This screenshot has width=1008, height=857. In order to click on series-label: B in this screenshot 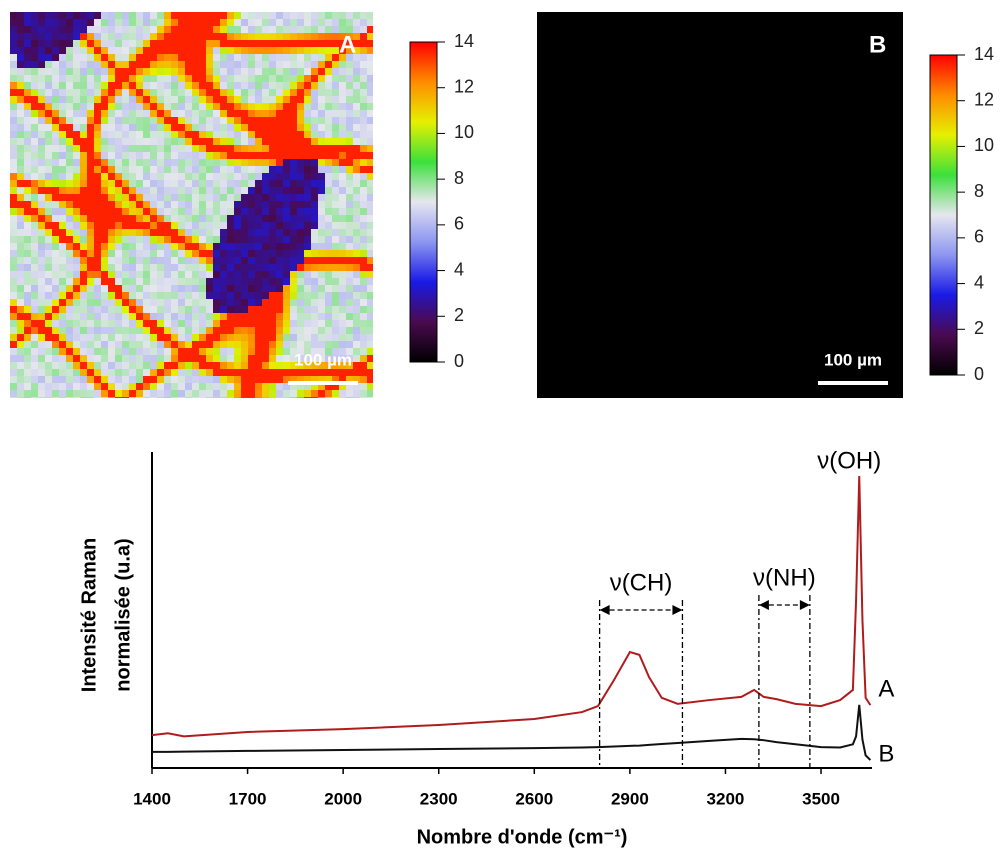, I will do `click(886, 753)`.